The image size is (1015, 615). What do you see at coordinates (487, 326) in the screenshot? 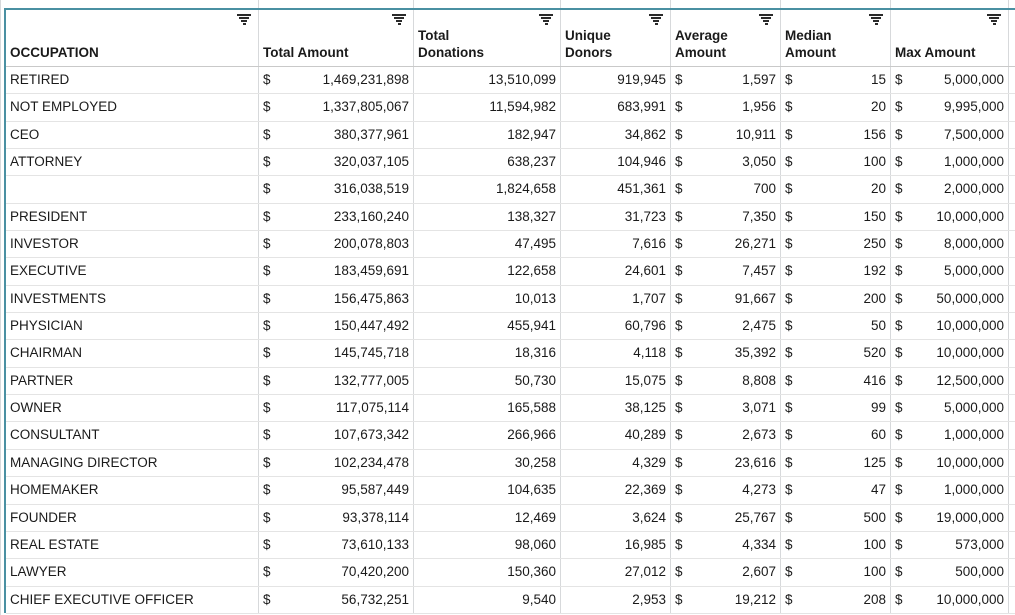
I see `cell-total_donations: 455,941` at bounding box center [487, 326].